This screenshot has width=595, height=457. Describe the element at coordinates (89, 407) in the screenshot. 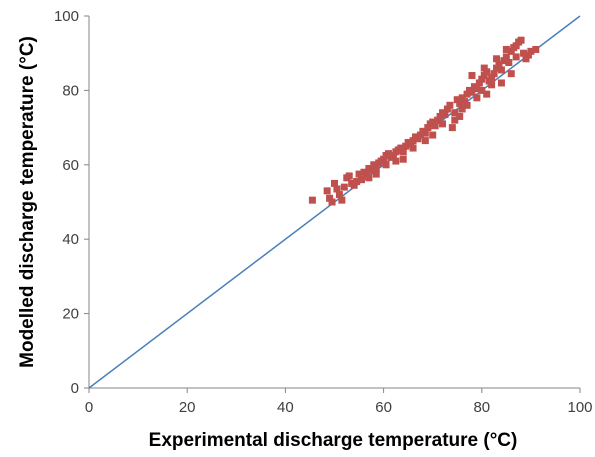

I see `x-tick-label: 0` at that location.